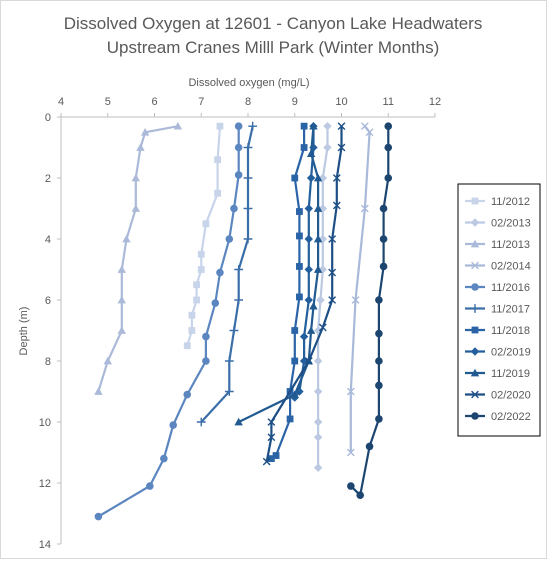 The image size is (547, 563). I want to click on legend-entry: 02/2014, so click(498, 267).